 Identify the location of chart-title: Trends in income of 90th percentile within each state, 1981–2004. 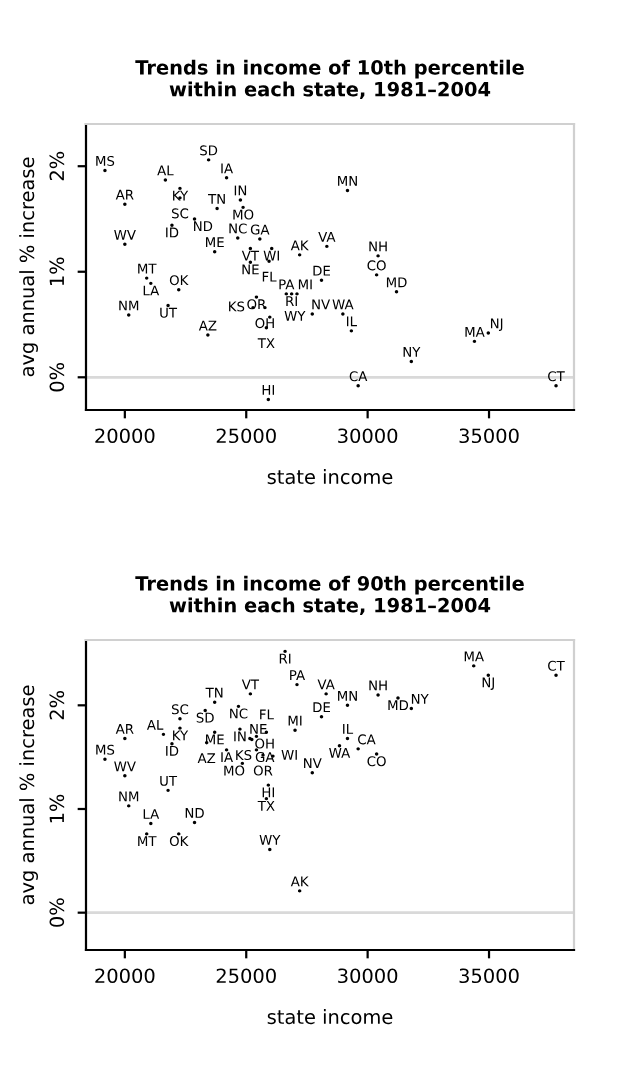
(329, 595).